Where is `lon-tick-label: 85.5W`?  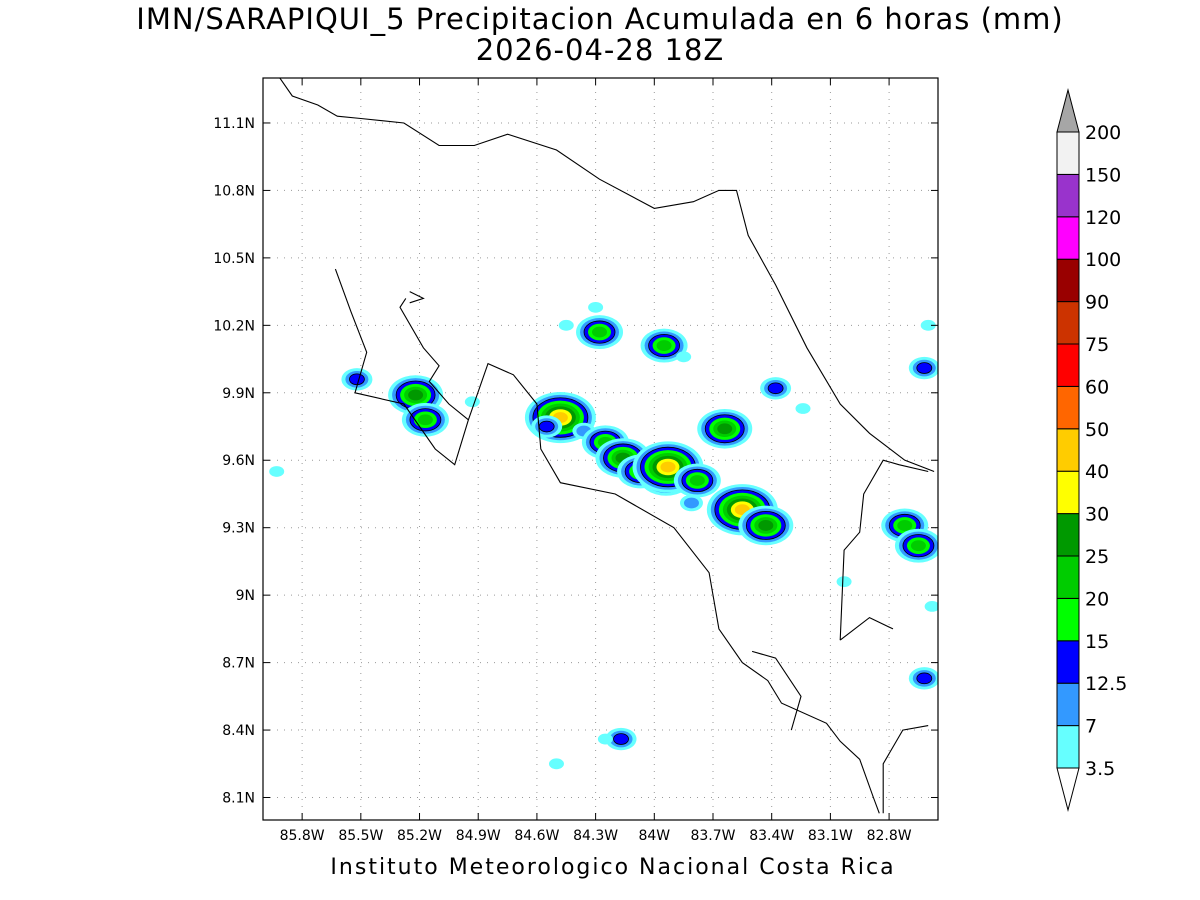
lon-tick-label: 85.5W is located at coordinates (360, 836).